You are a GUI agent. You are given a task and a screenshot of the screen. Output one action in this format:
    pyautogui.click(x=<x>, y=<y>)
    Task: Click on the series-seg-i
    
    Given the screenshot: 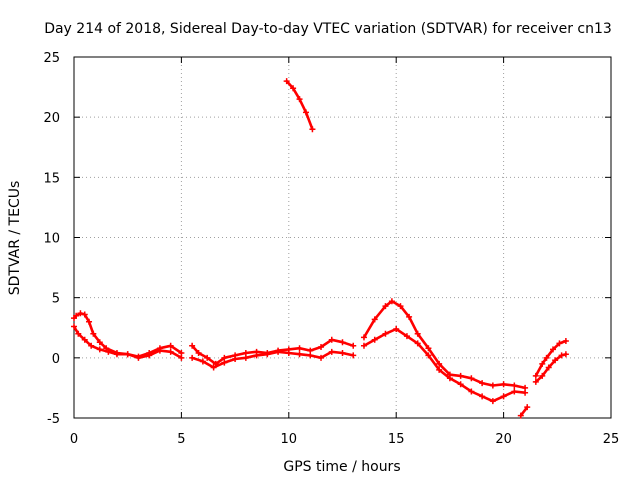 What is the action you would take?
    pyautogui.click(x=551, y=358)
    